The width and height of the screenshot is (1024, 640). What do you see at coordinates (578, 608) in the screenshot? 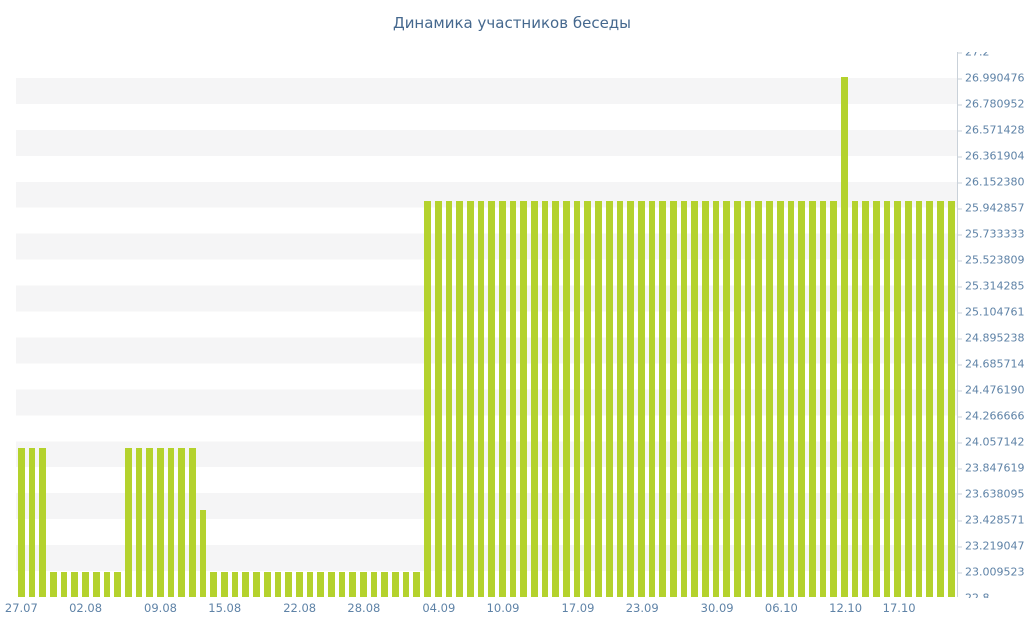
I see `x-axis-label: 17.09` at bounding box center [578, 608].